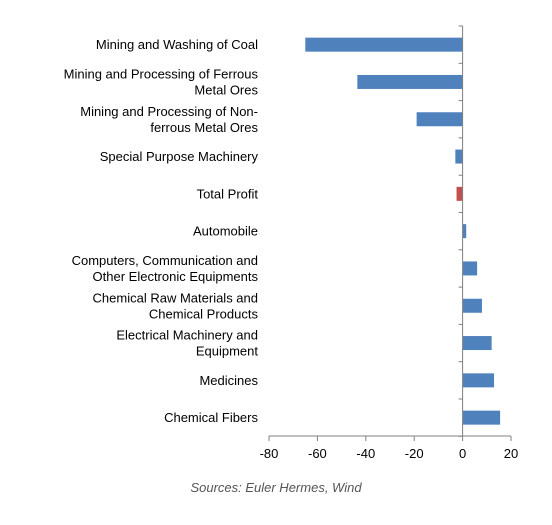  Describe the element at coordinates (462, 453) in the screenshot. I see `x-tick-label: 0` at that location.